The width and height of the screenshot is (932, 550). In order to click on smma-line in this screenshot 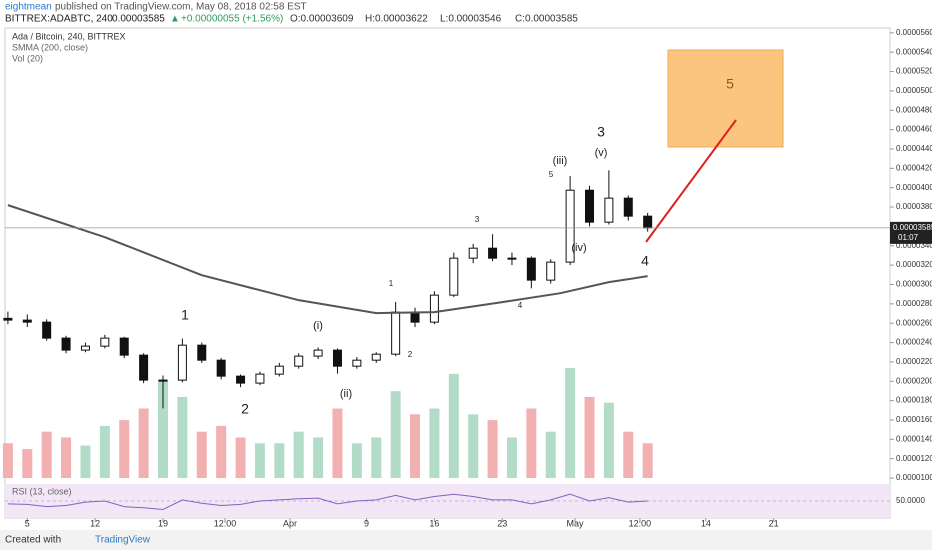, I will do `click(327, 259)`.